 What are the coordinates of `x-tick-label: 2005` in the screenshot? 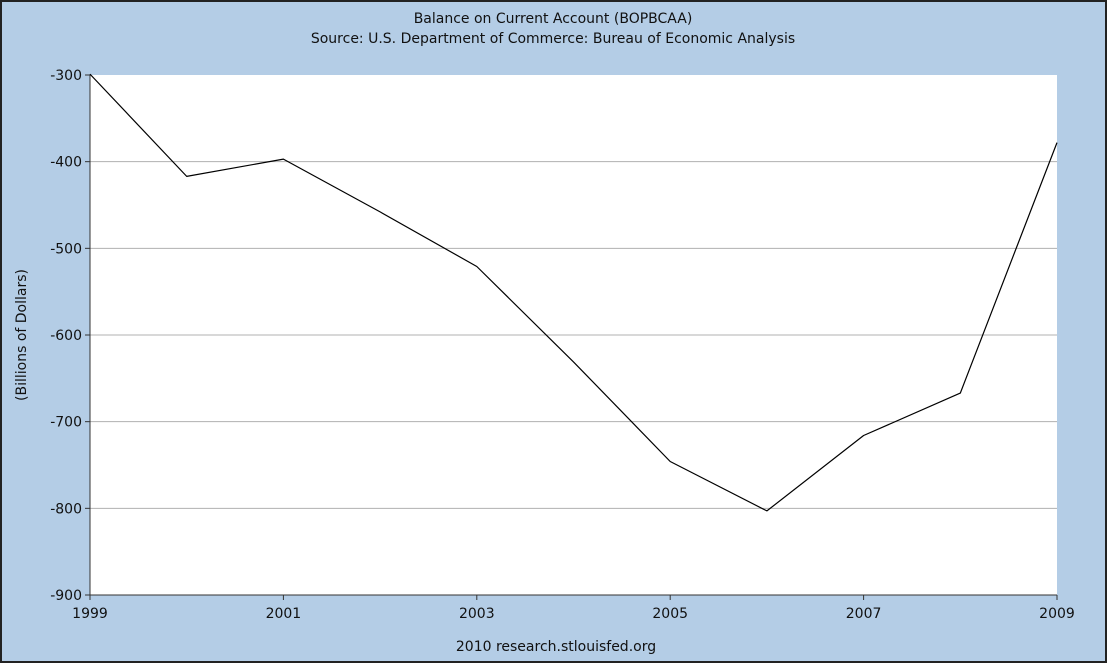 It's located at (670, 614).